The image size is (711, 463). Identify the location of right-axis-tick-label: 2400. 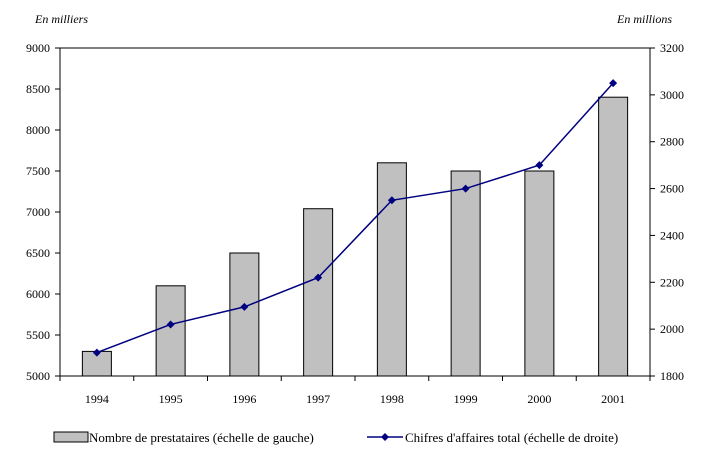
(672, 235).